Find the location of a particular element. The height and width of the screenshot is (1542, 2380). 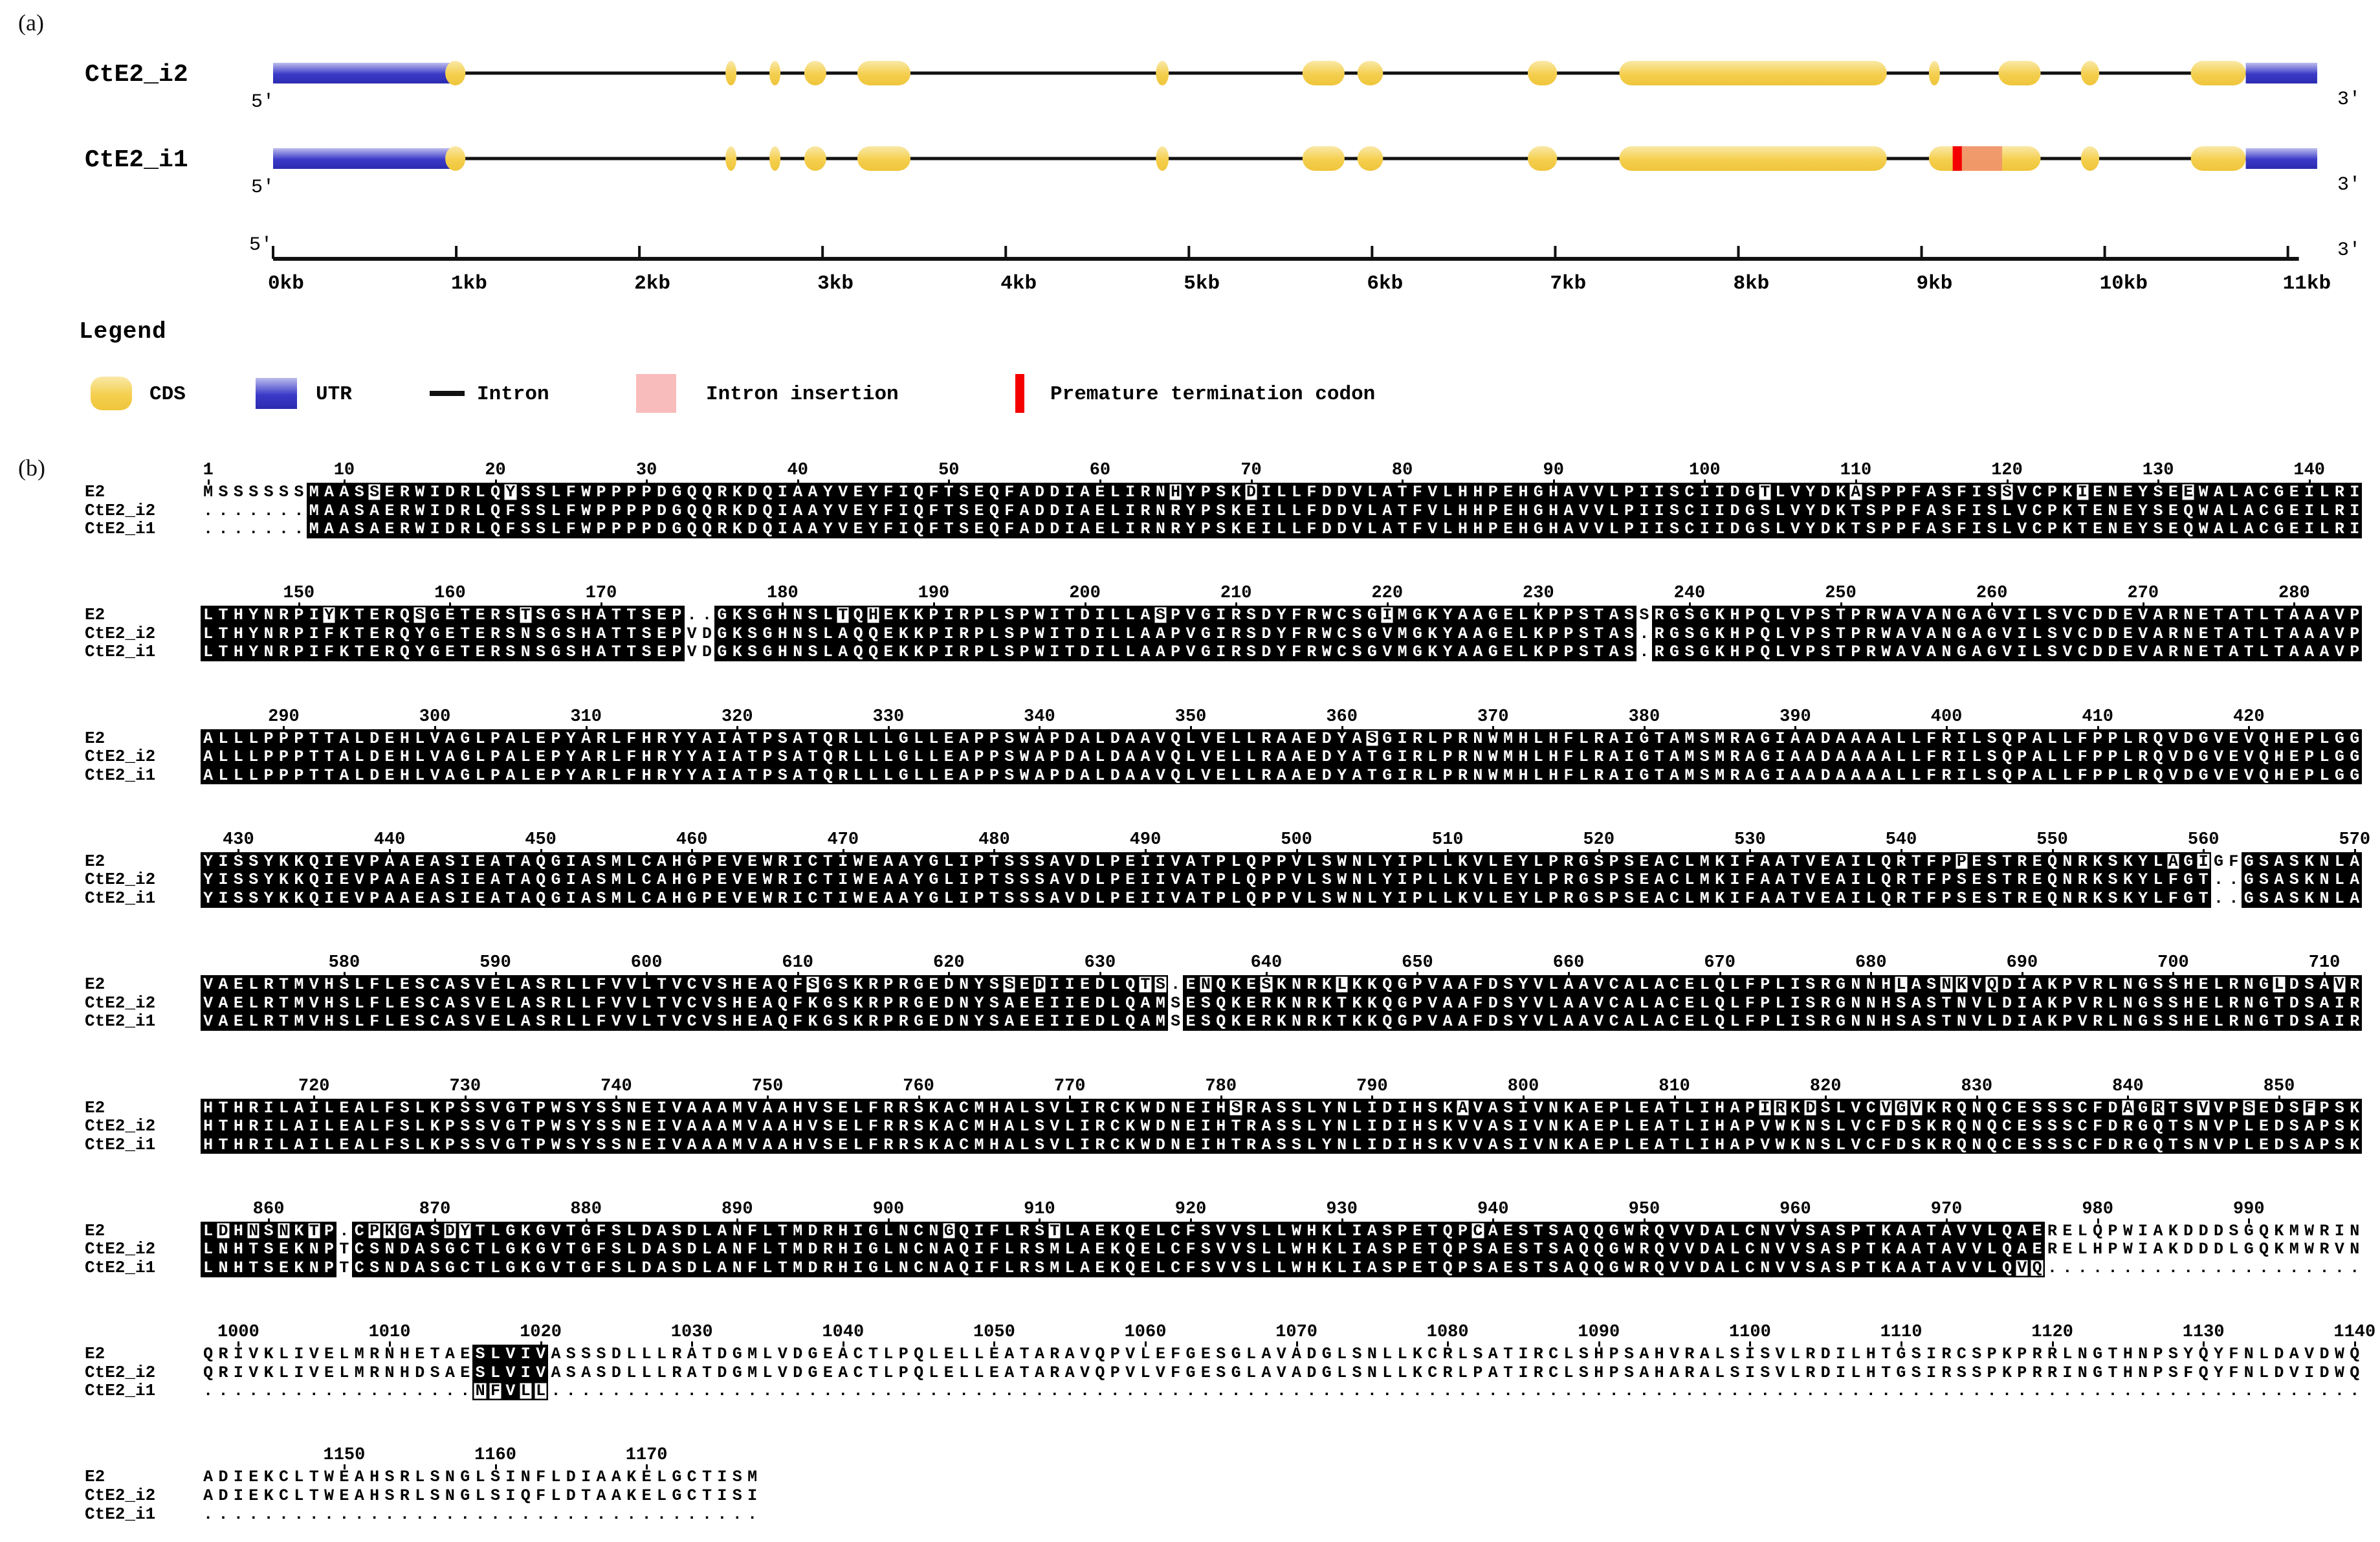

residue-cell: M is located at coordinates (616, 898).